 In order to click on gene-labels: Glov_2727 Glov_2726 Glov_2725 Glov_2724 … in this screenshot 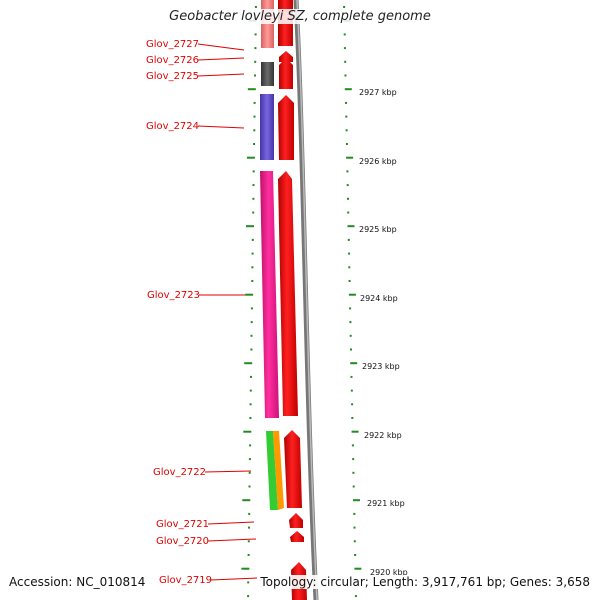, I will do `click(179, 312)`.